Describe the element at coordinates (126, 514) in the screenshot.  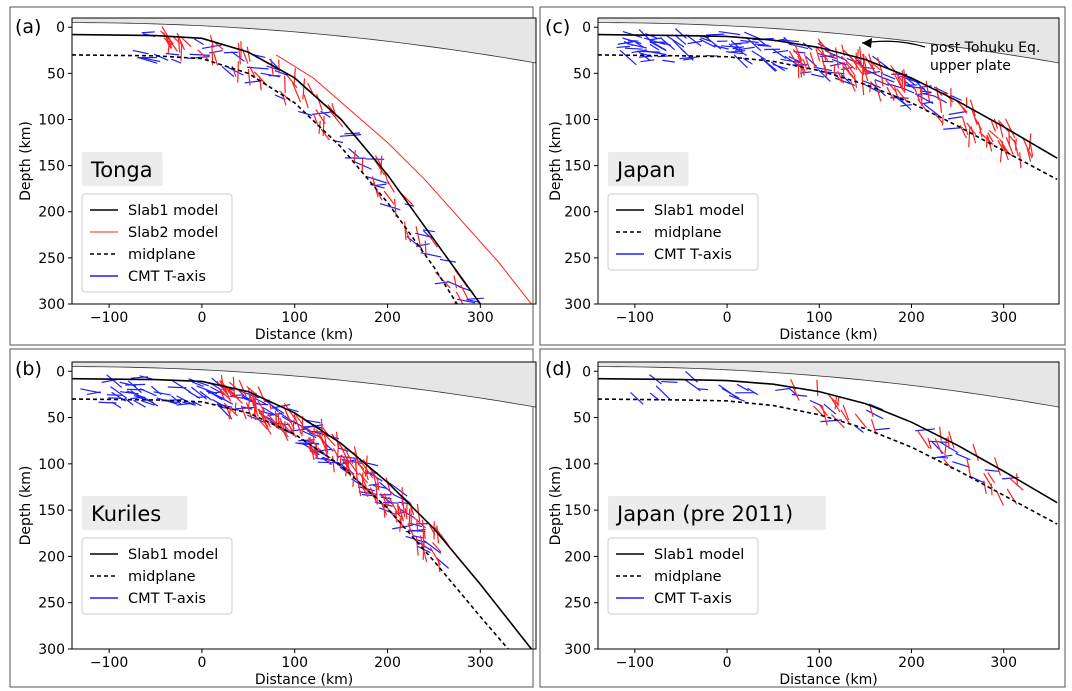
I see `region-label: Kuriles` at that location.